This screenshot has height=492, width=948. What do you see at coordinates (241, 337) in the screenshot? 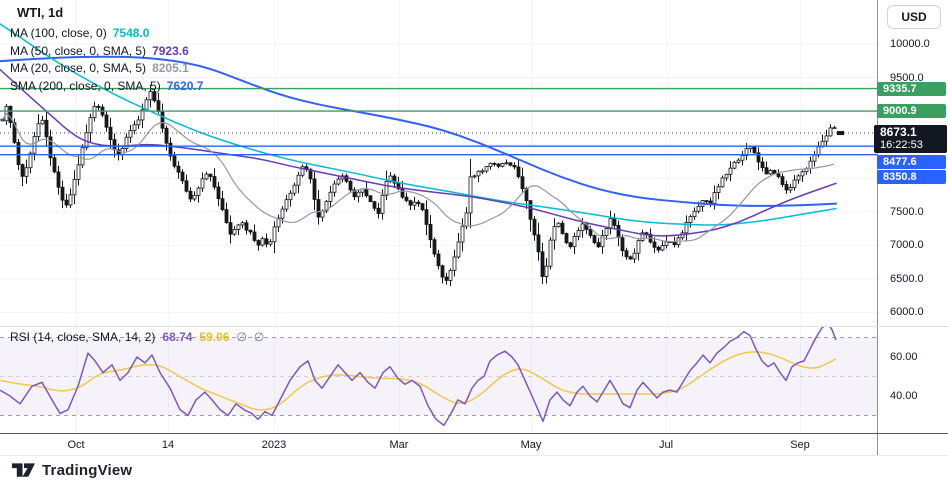
I see `rsi-null-1: ∅` at bounding box center [241, 337].